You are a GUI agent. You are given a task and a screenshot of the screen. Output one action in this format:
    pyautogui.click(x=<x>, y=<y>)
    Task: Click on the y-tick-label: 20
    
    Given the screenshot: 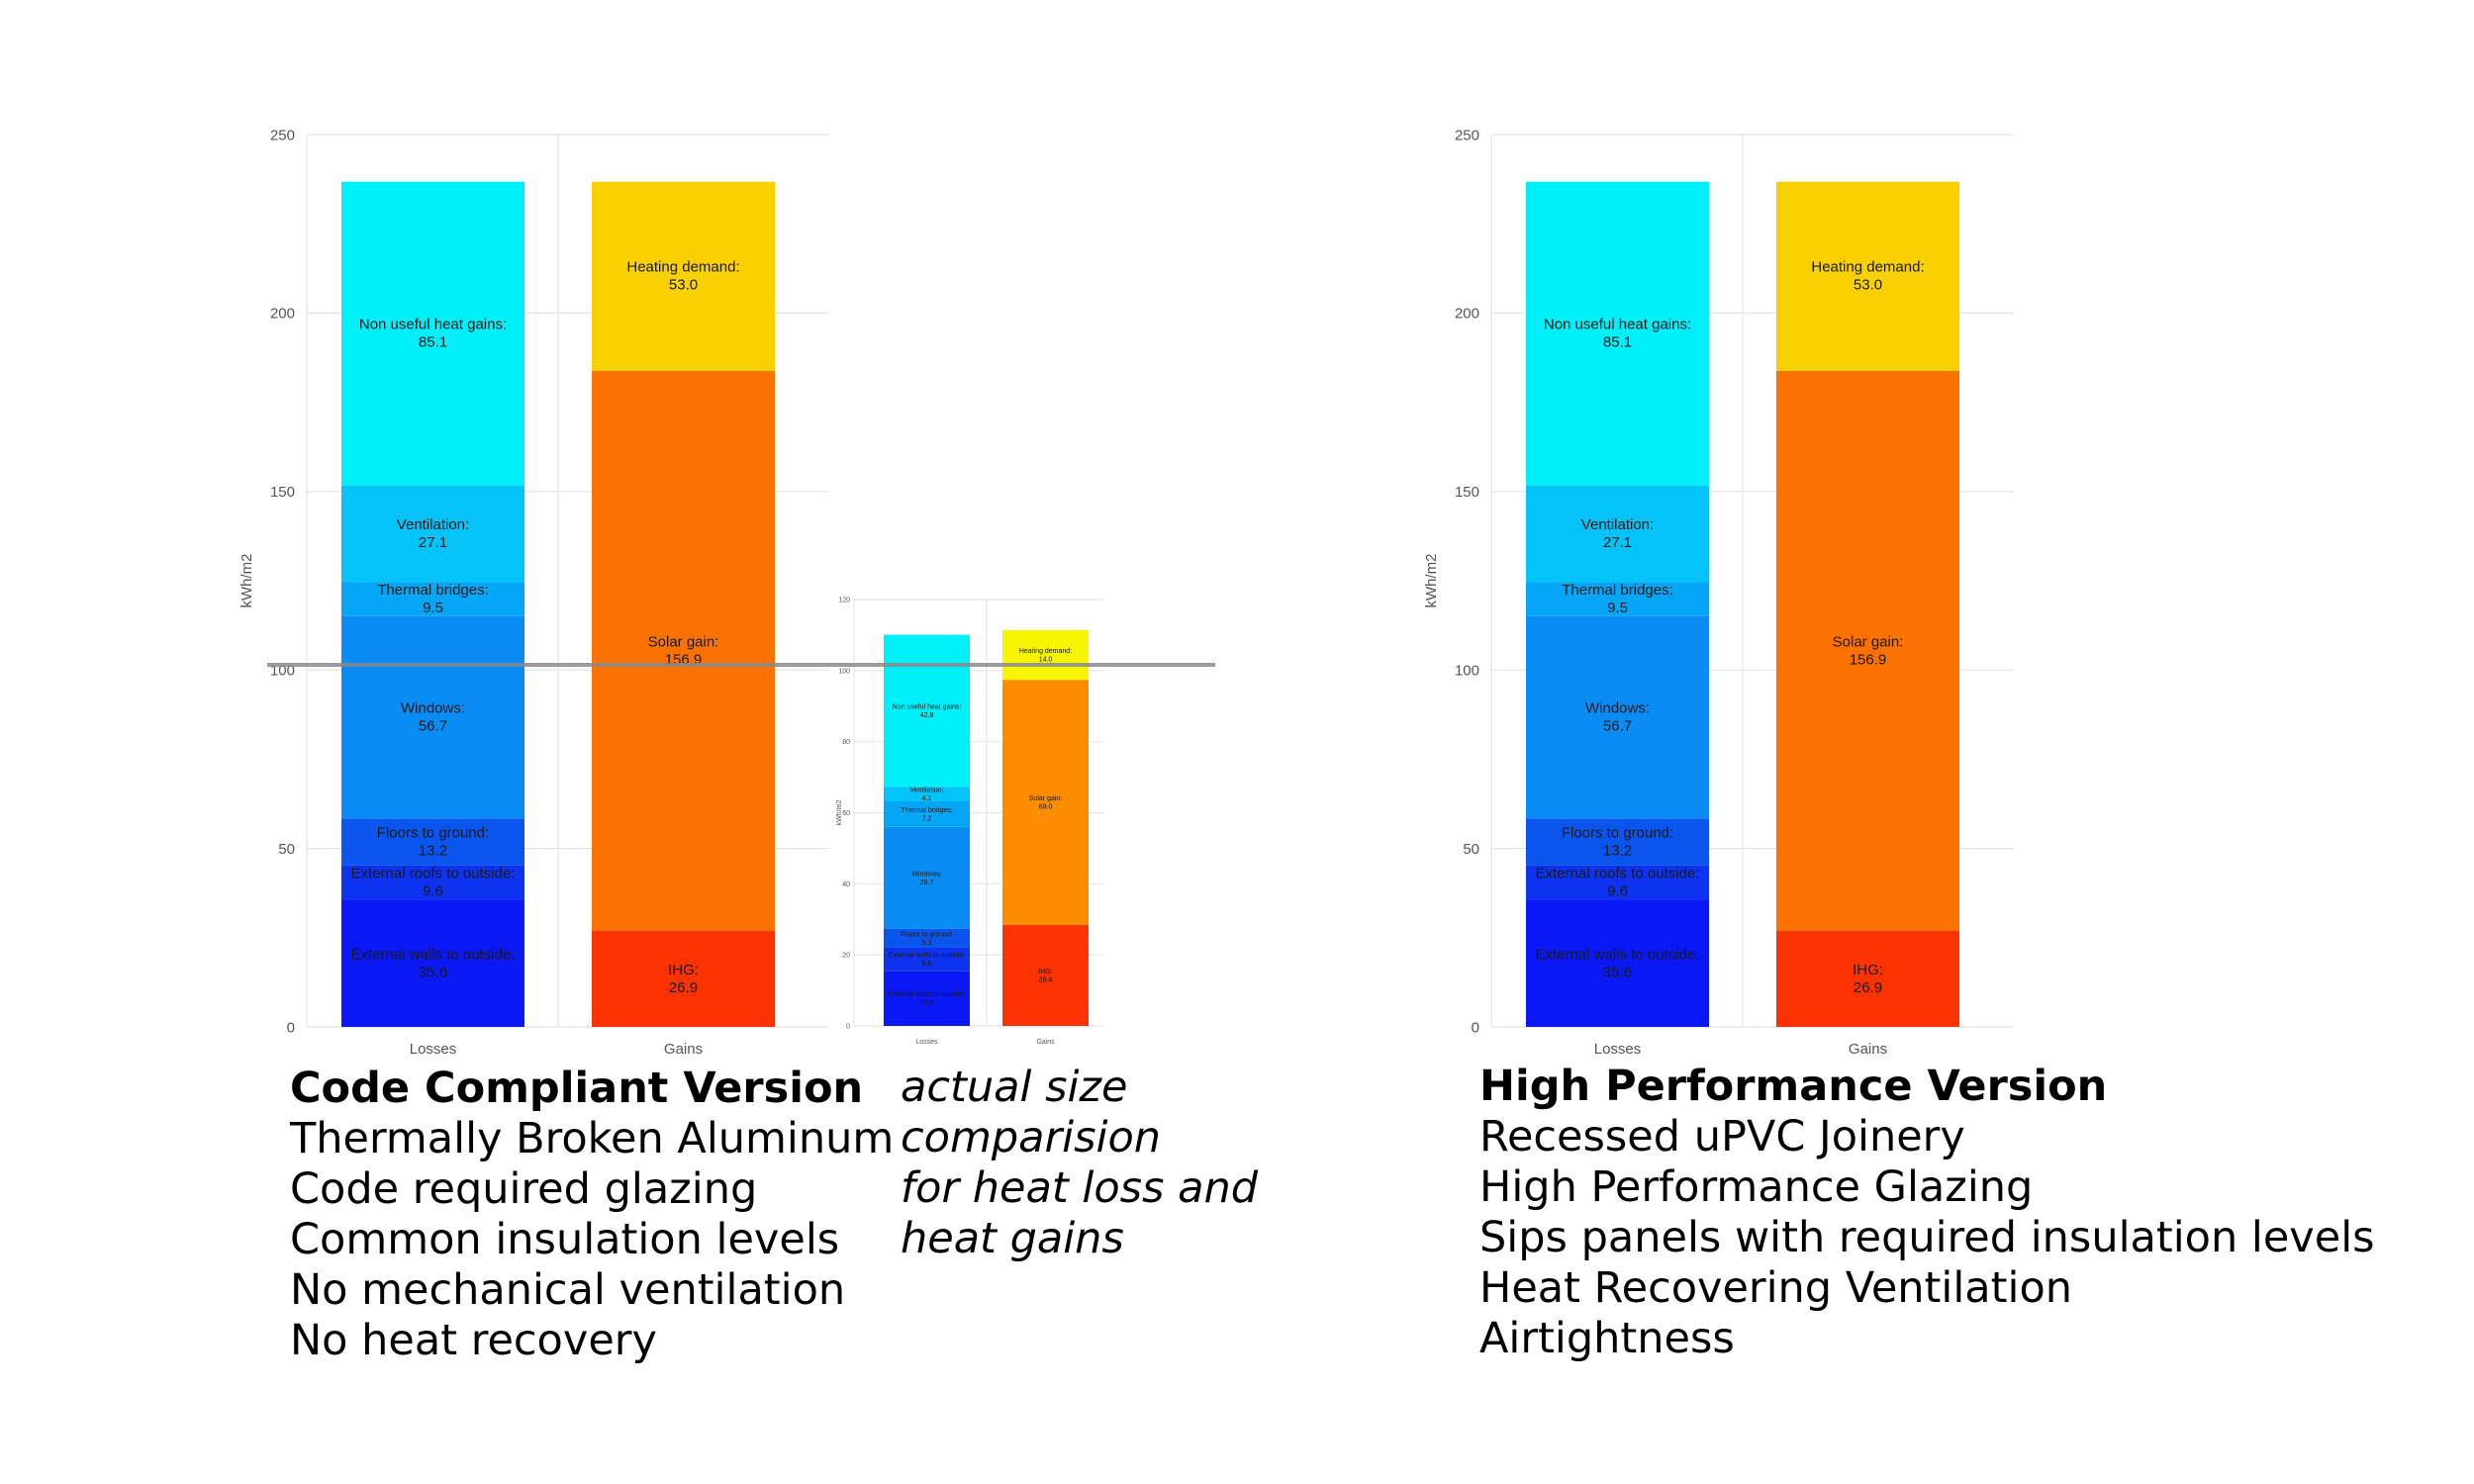 What is the action you would take?
    pyautogui.click(x=846, y=956)
    